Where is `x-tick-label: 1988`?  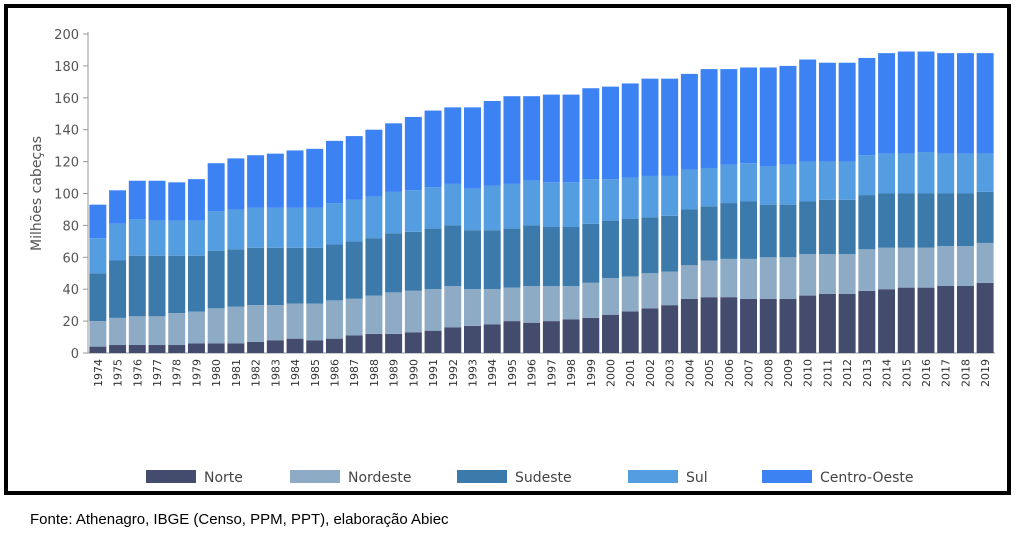
x-tick-label: 1988 is located at coordinates (374, 373).